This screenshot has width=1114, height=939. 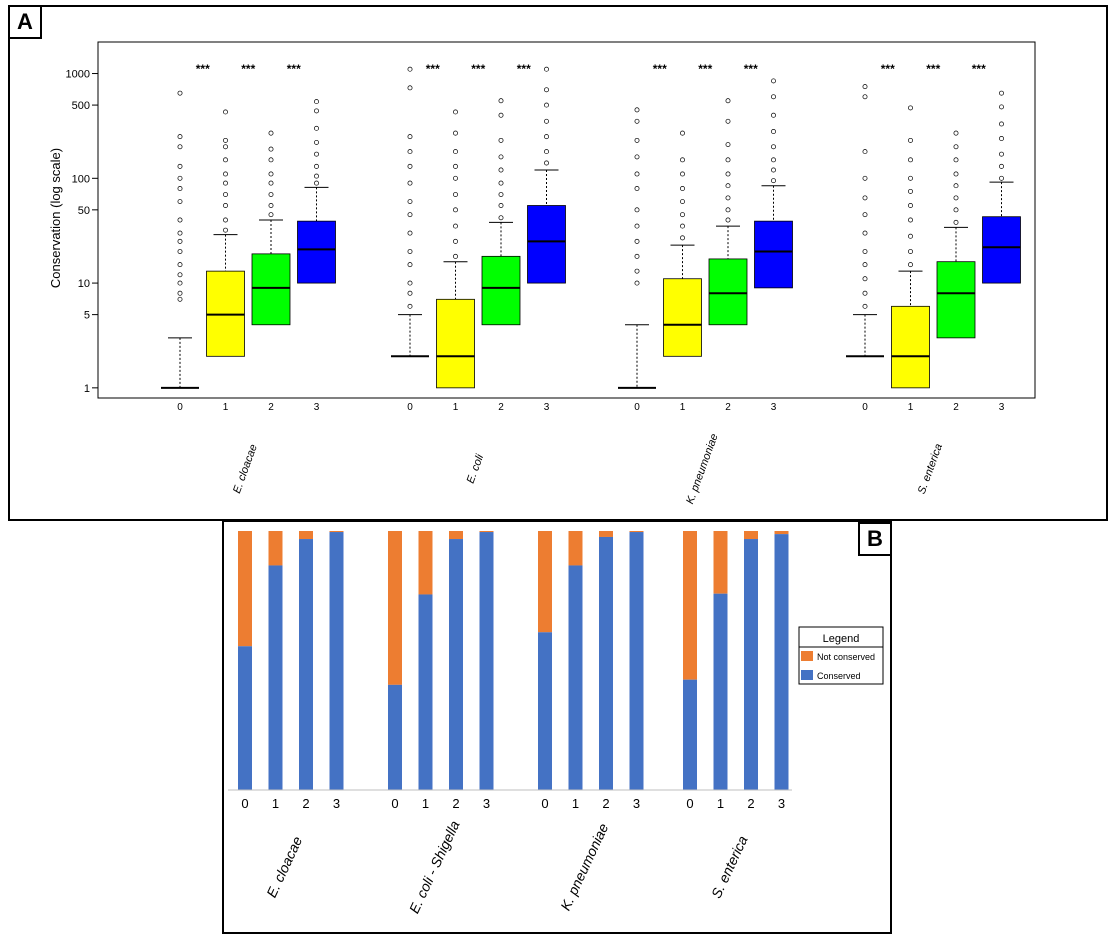 I want to click on x-tick-label-0: 0, so click(x=410, y=407).